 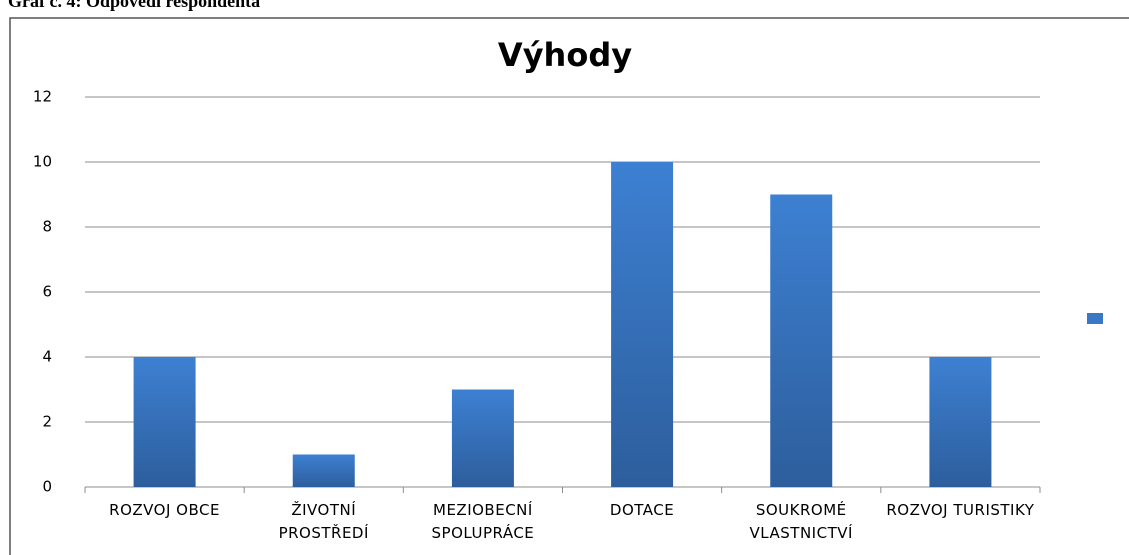 I want to click on chart-title: Výhody, so click(x=565, y=55).